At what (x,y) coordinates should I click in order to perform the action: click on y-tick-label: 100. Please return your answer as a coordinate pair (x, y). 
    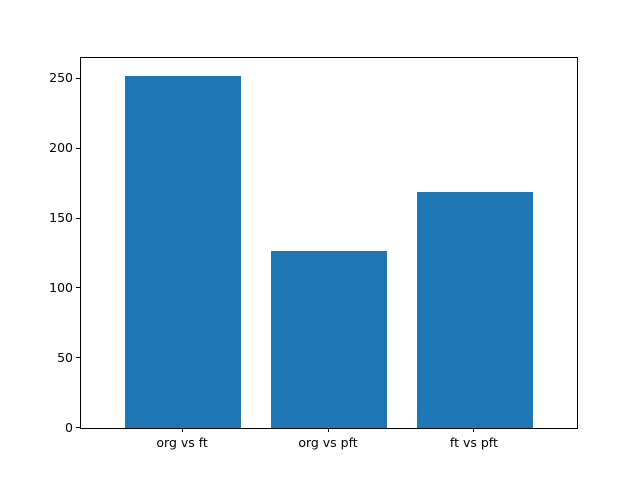
    Looking at the image, I should click on (61, 287).